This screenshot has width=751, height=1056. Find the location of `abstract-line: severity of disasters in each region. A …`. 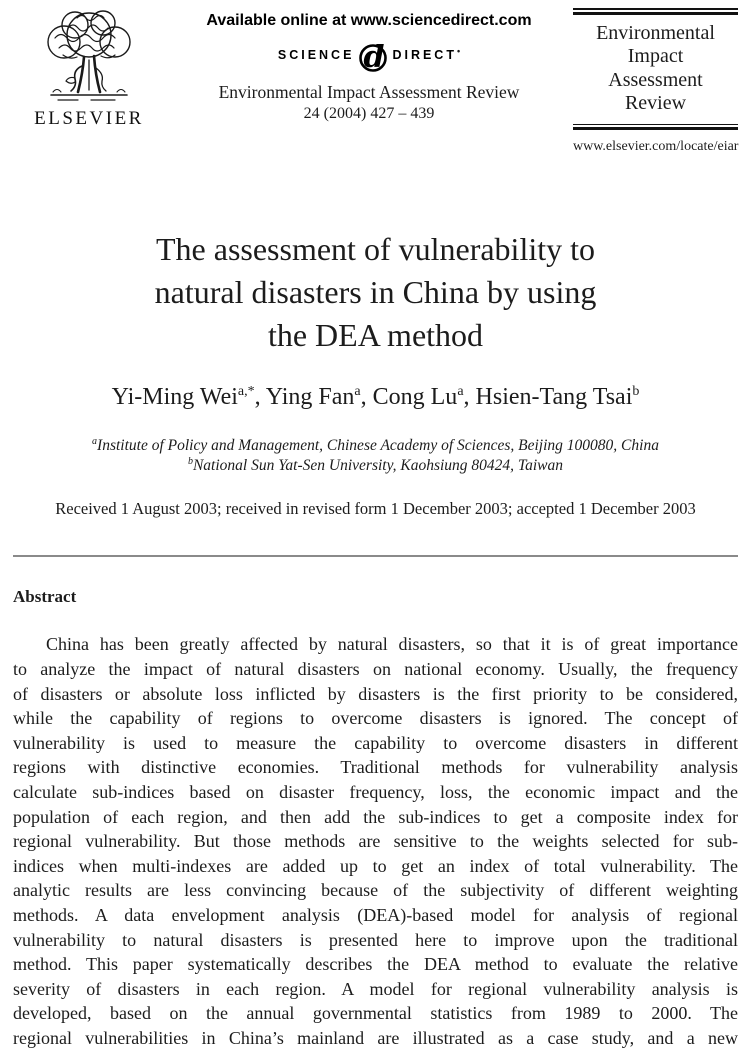

abstract-line: severity of disasters in each region. A … is located at coordinates (375, 988).